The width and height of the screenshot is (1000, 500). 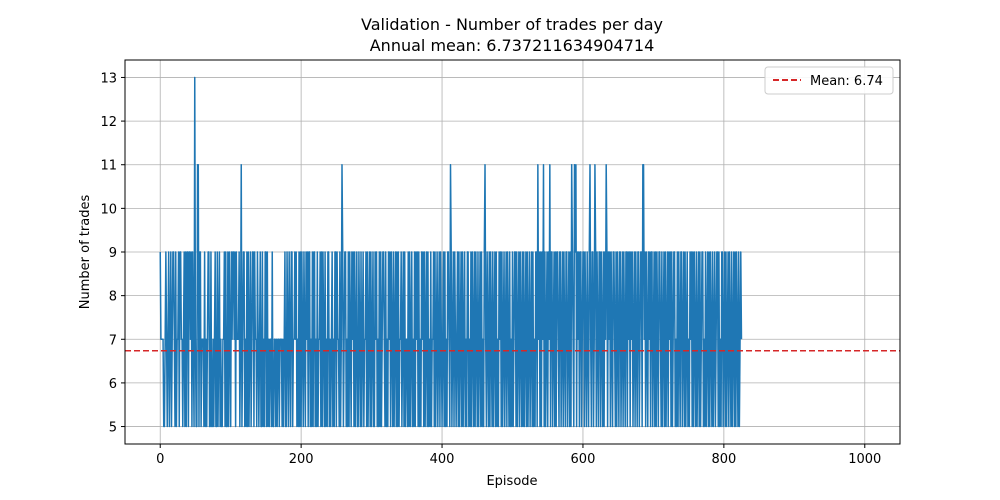 I want to click on x-tick-label: 200, so click(x=301, y=459).